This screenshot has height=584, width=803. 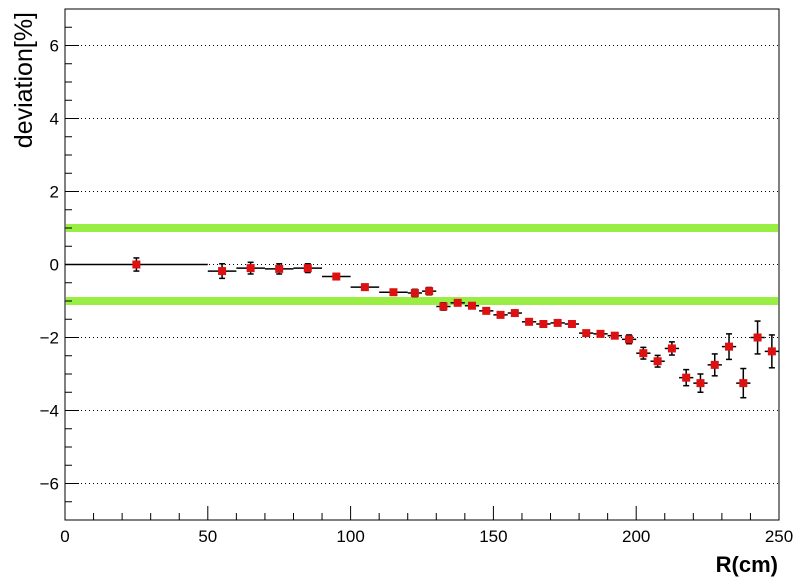 What do you see at coordinates (24, 80) in the screenshot?
I see `y-axis-title: deviation[%]` at bounding box center [24, 80].